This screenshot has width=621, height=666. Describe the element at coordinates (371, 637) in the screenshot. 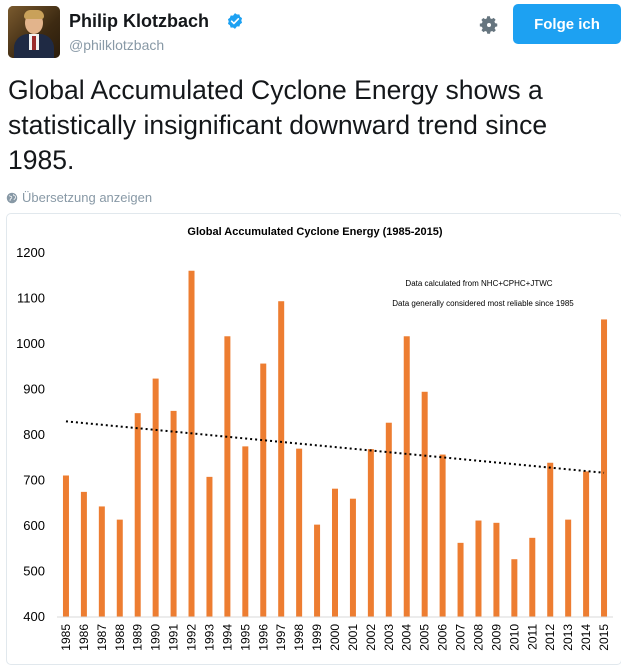

I see `x-tick-label: 2002` at that location.